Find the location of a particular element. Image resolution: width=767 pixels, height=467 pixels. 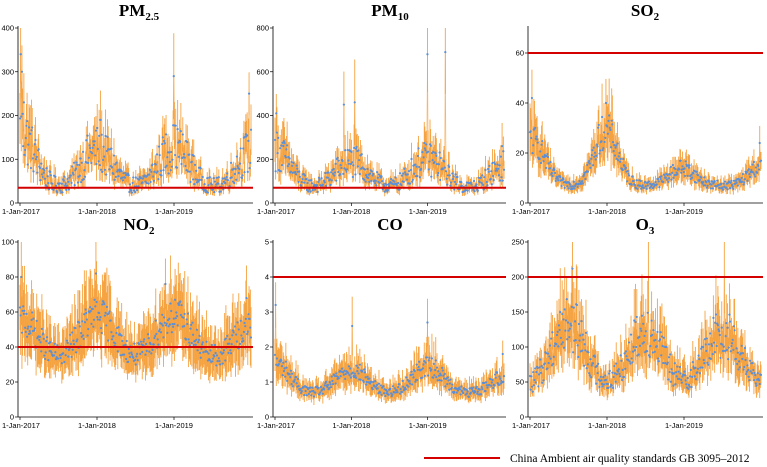

no2-ytick-label: 60 is located at coordinates (10, 312).